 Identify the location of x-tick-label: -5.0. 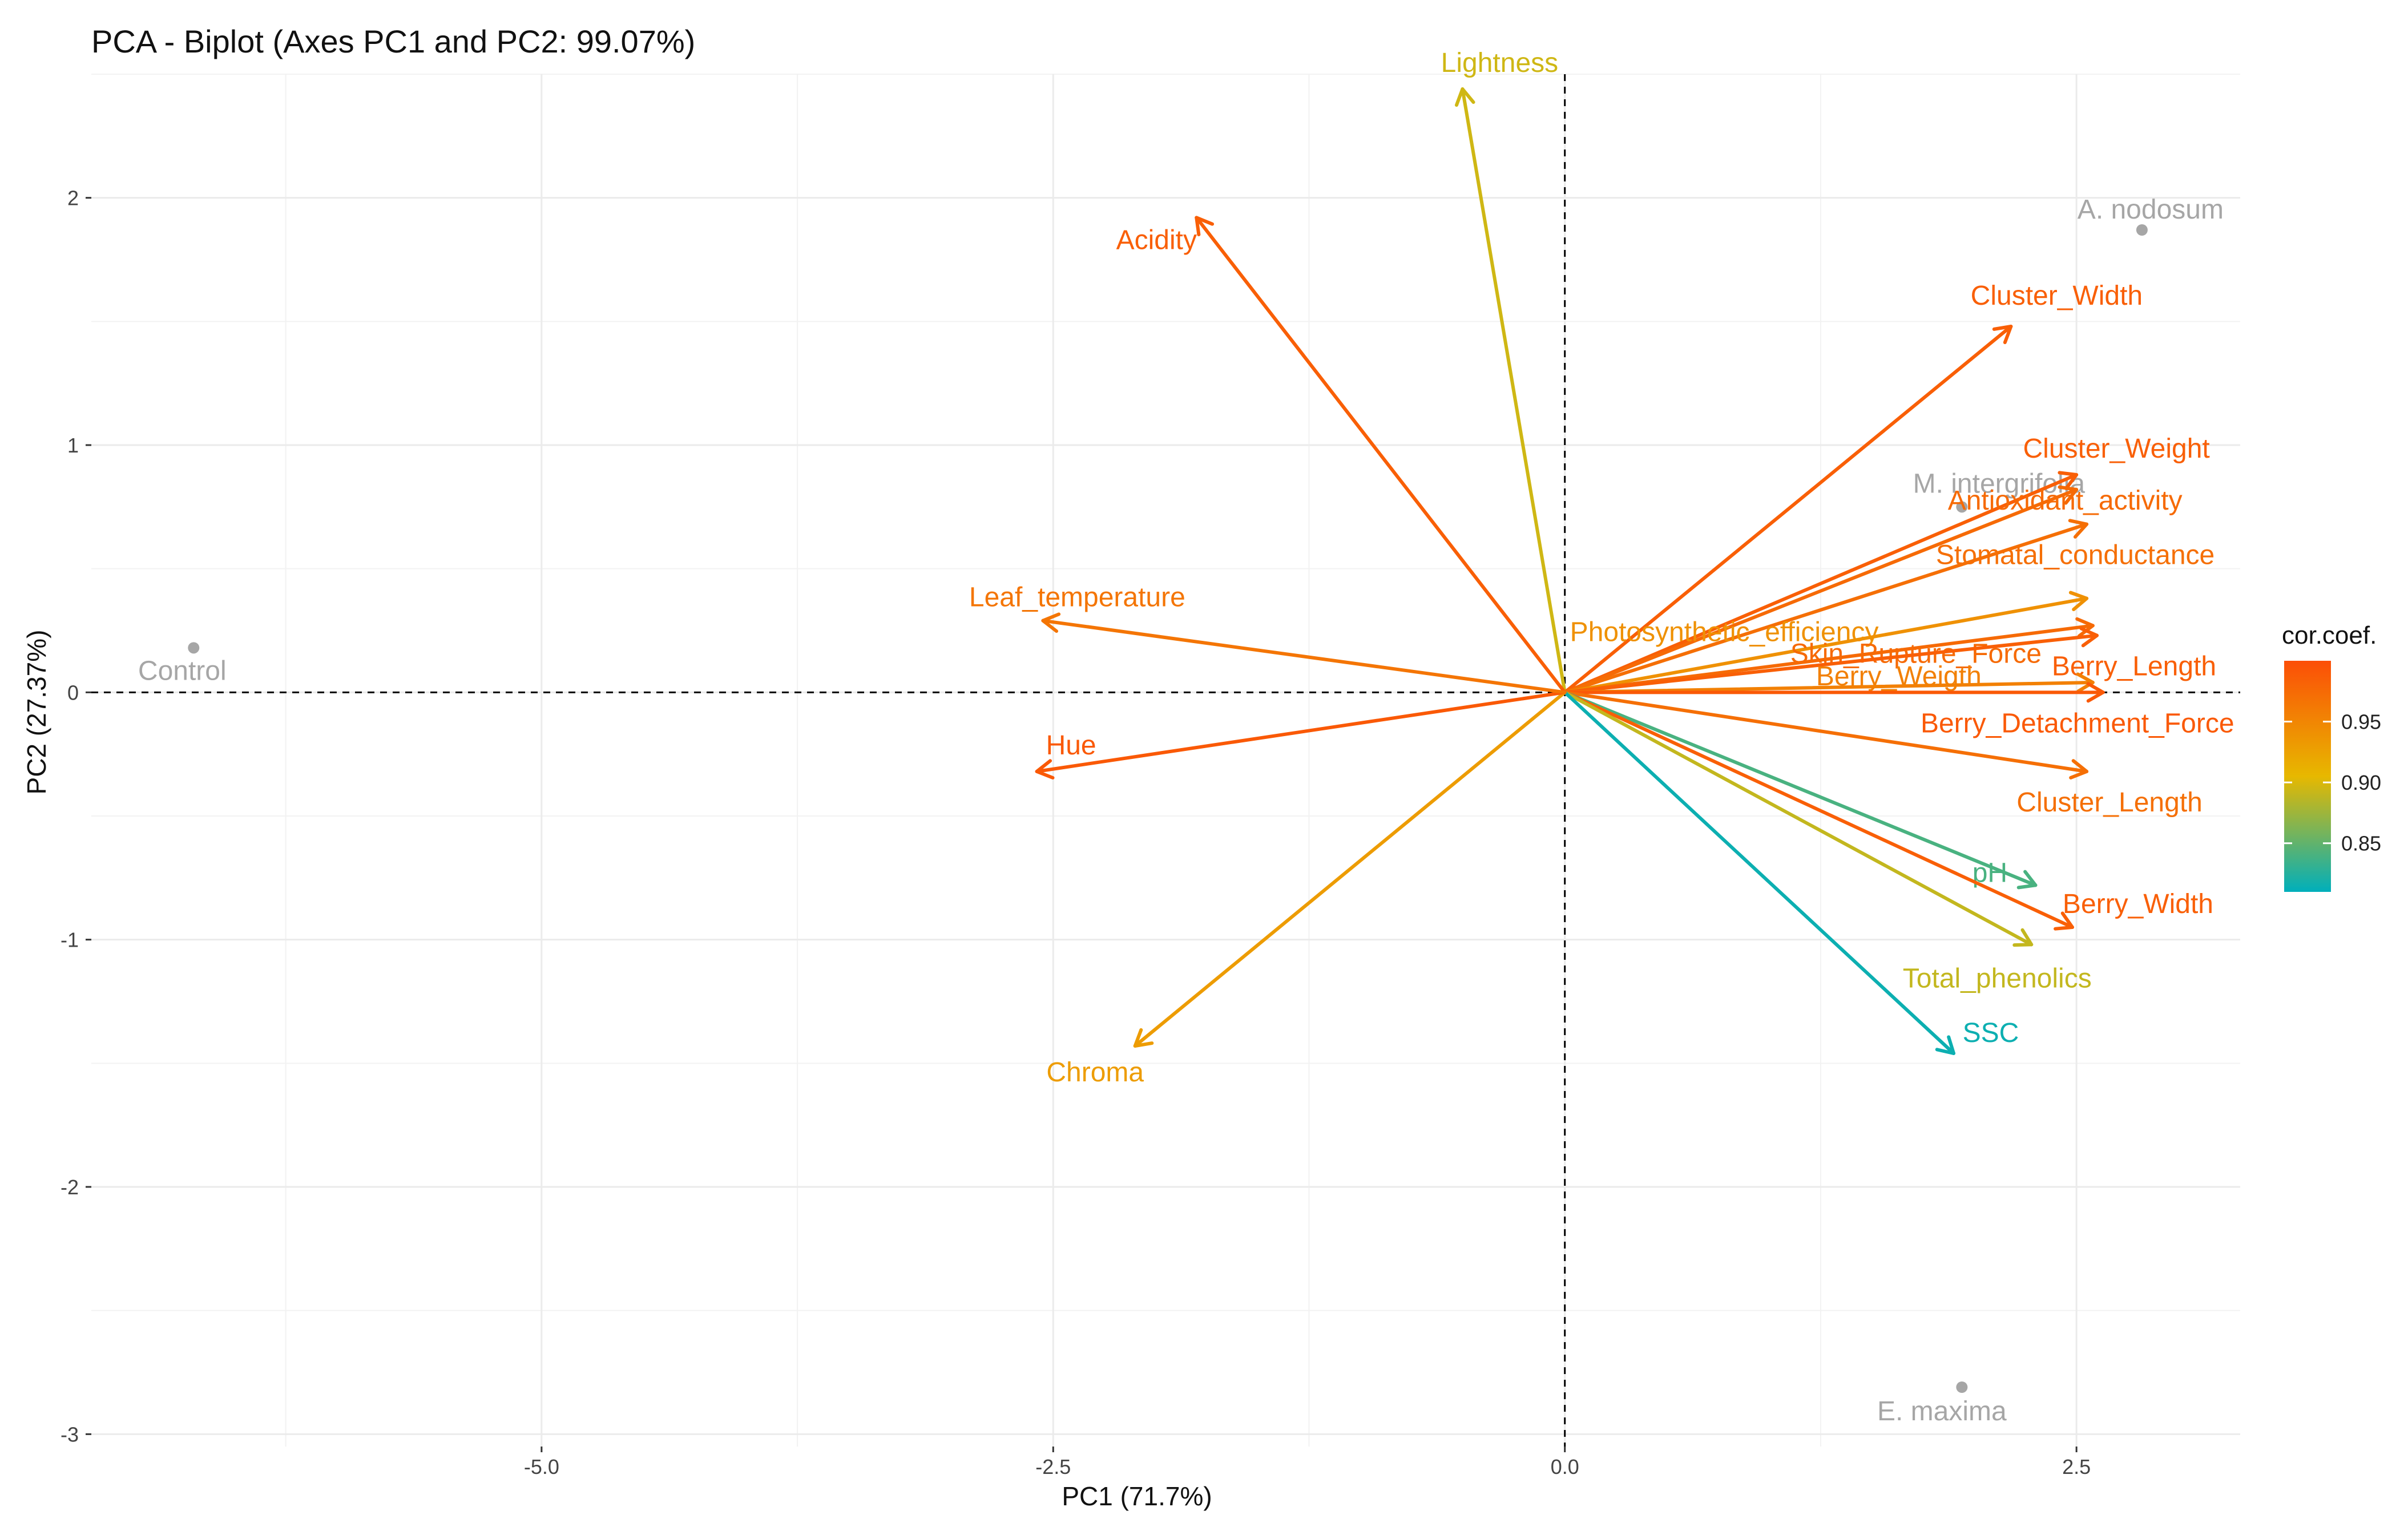
(541, 1466).